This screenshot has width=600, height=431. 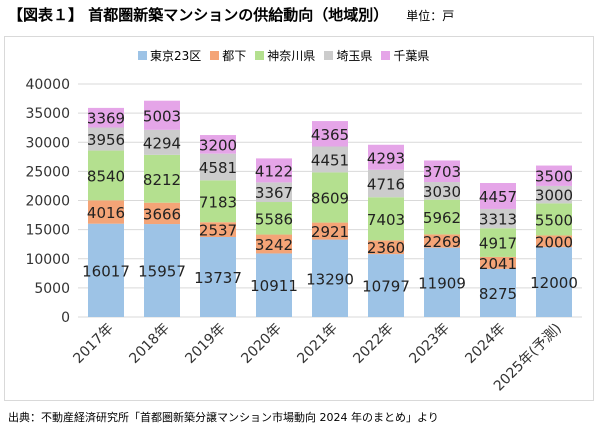 I want to click on data-label: 3313, so click(x=498, y=220).